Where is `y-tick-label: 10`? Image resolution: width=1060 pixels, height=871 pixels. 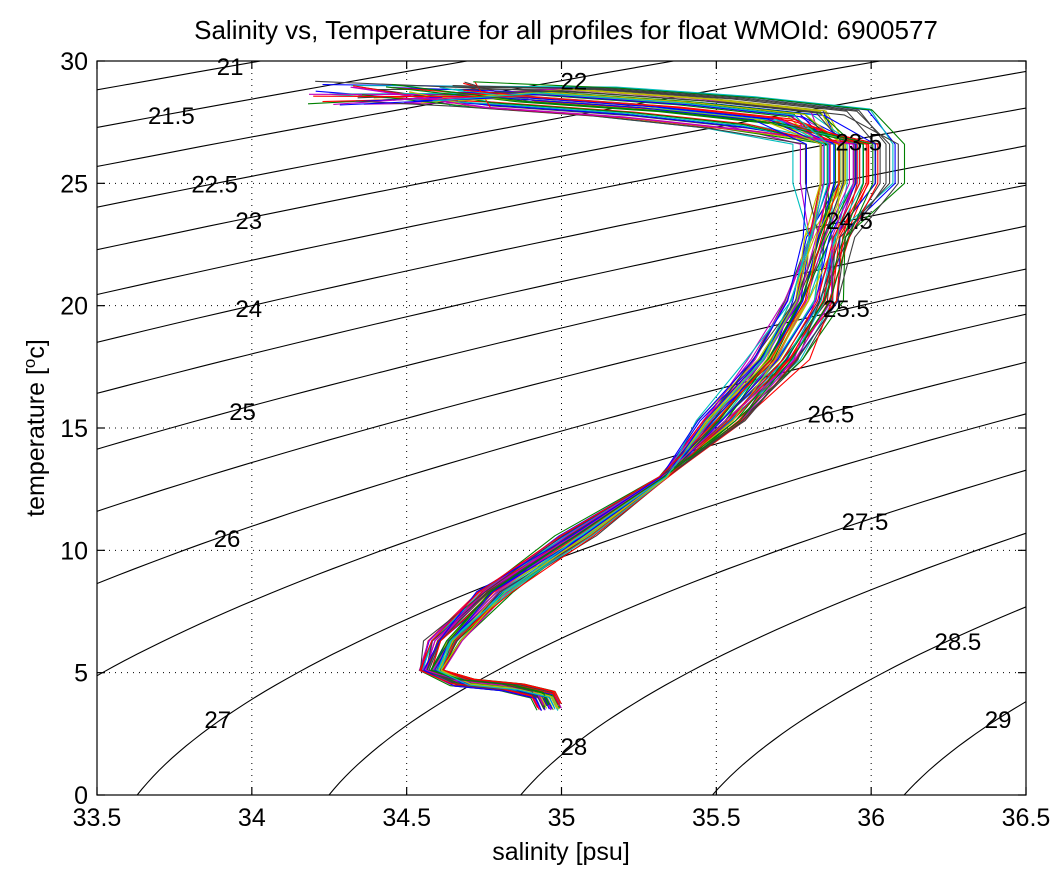
y-tick-label: 10 is located at coordinates (74, 551).